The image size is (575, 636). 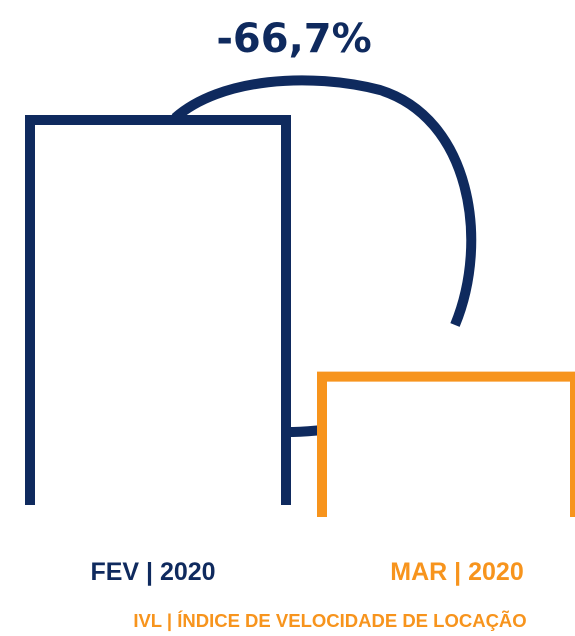 What do you see at coordinates (152, 572) in the screenshot?
I see `category-label-fev: FEV | 2020` at bounding box center [152, 572].